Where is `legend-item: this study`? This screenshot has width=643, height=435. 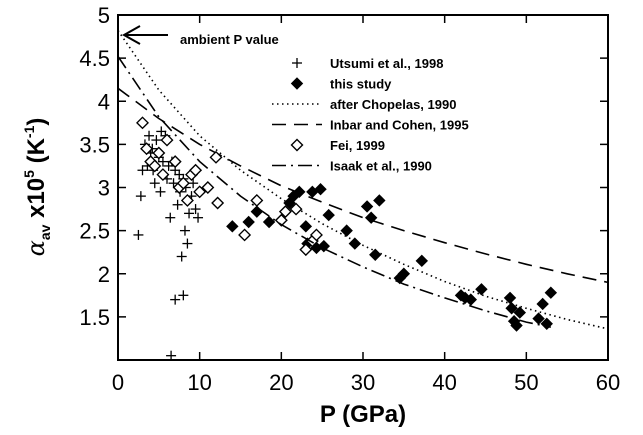
legend-item: this study is located at coordinates (341, 84).